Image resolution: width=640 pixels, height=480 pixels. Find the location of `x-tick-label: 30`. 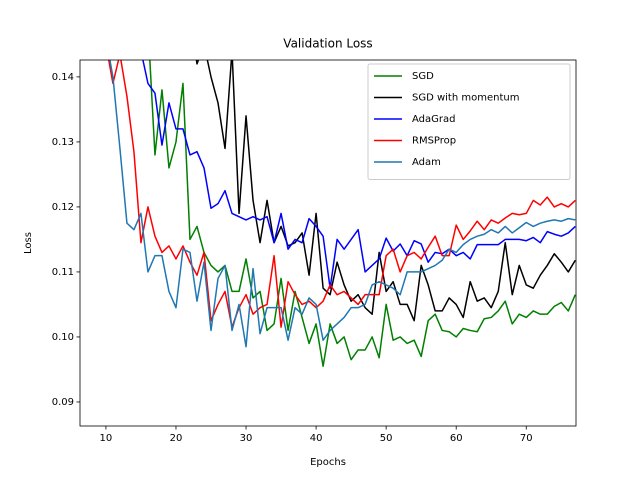

x-tick-label: 30 is located at coordinates (246, 438).